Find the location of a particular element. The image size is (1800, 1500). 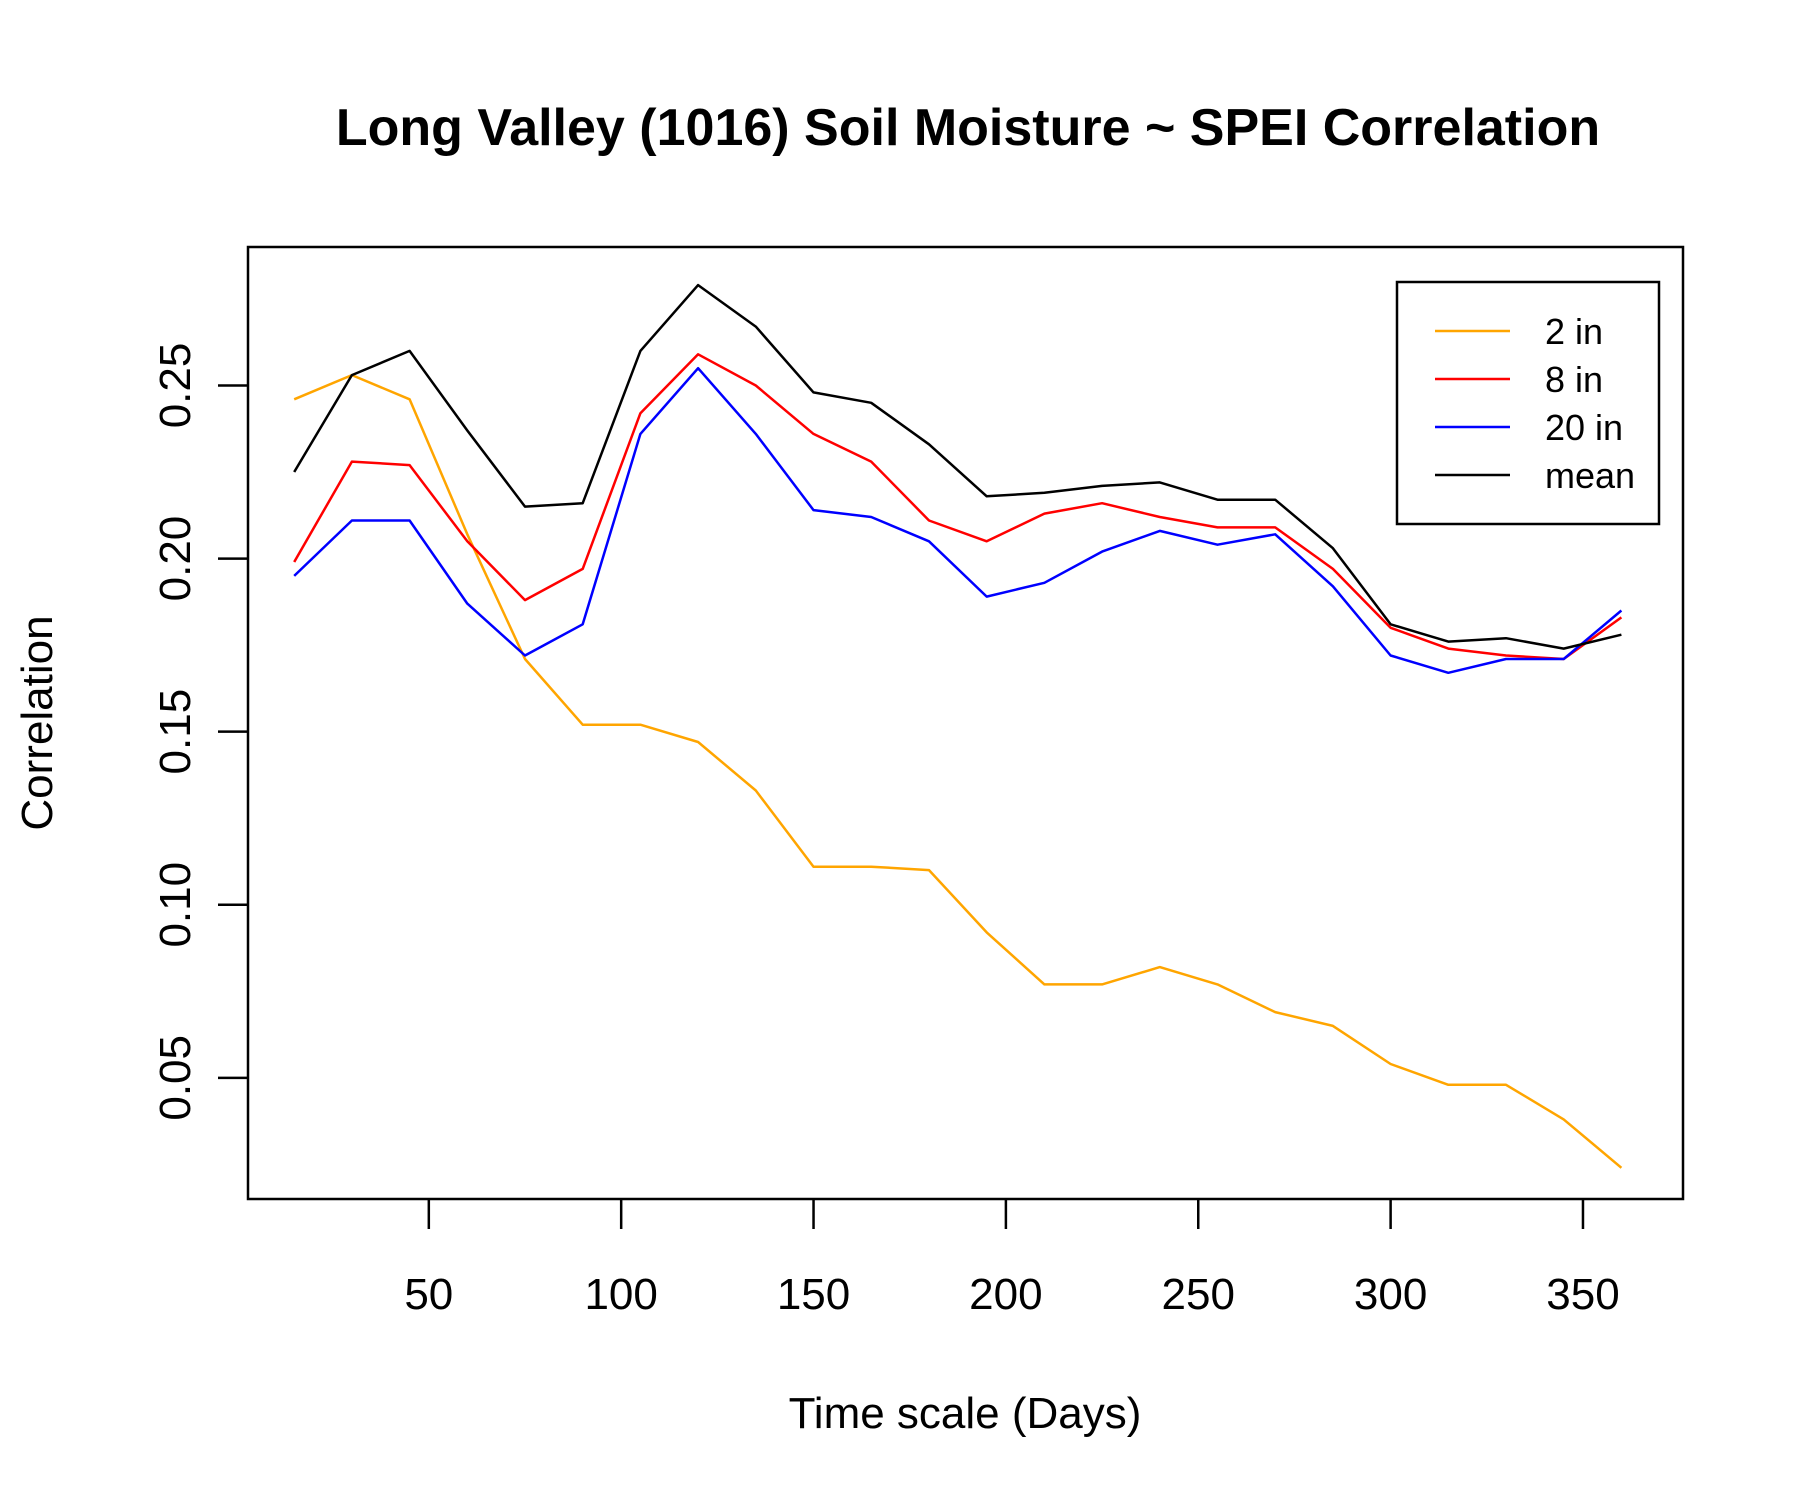

legend-label-mean: mean is located at coordinates (1590, 475).